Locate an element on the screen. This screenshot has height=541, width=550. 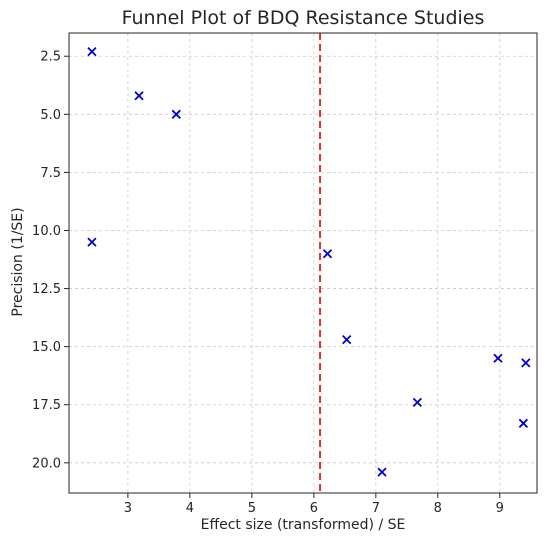
x-tick-label: 8 is located at coordinates (438, 508).